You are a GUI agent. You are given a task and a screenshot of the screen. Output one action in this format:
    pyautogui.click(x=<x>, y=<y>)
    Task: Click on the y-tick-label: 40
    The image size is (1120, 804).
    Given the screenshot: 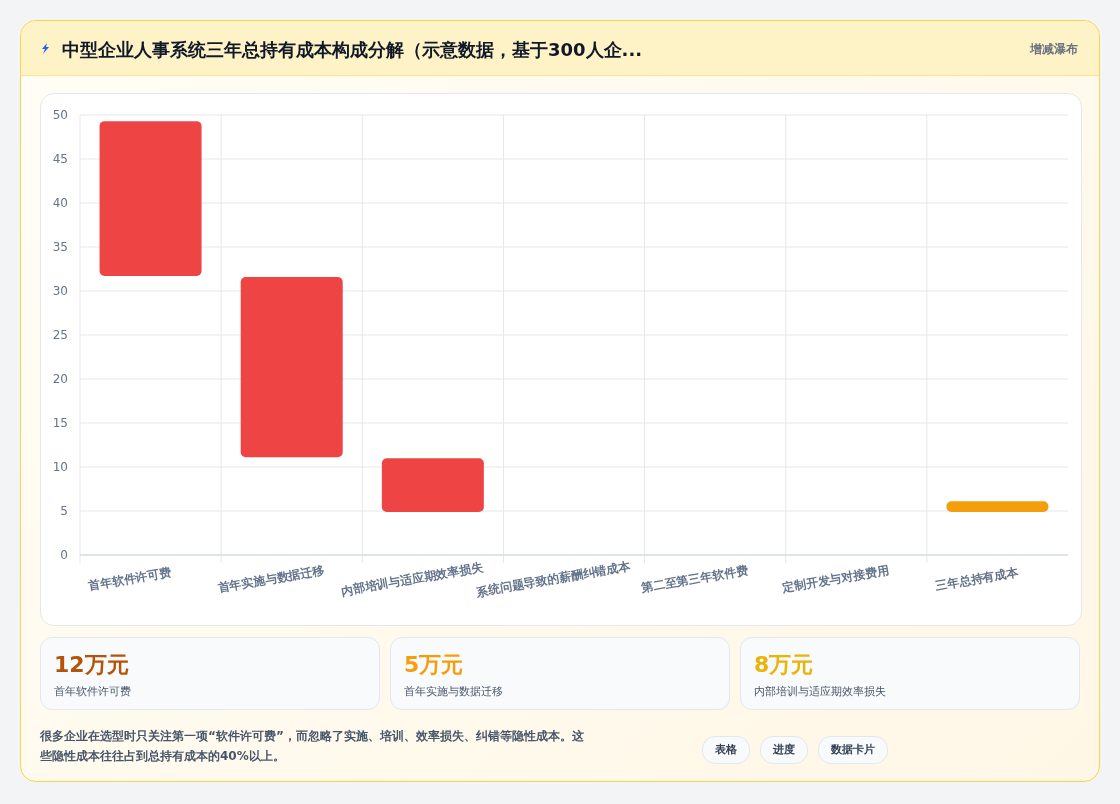 What is the action you would take?
    pyautogui.click(x=60, y=203)
    